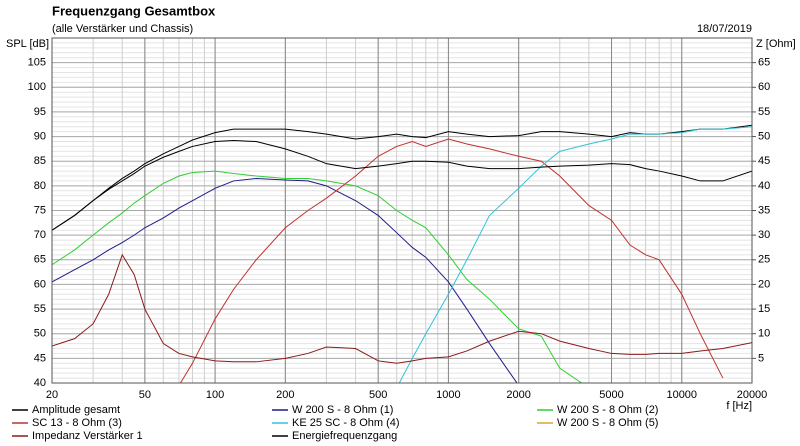  I want to click on y2-tick-label: 45, so click(764, 161).